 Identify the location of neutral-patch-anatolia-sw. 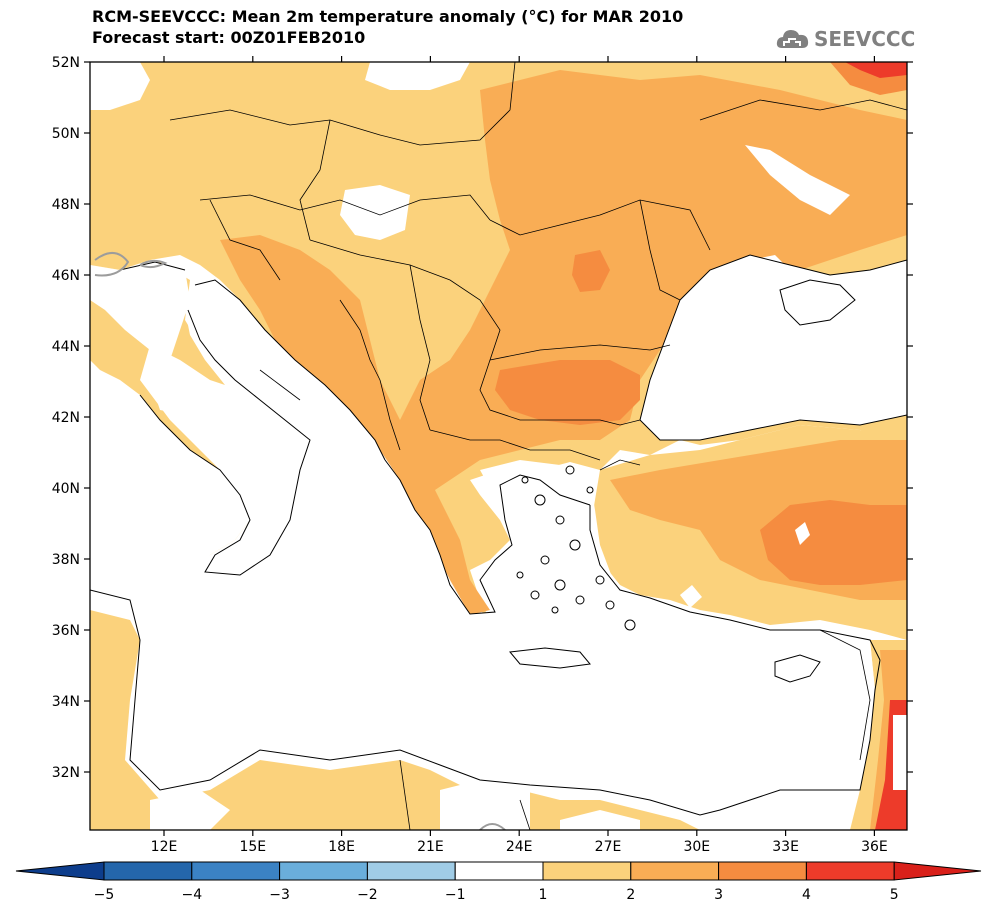
(691, 596).